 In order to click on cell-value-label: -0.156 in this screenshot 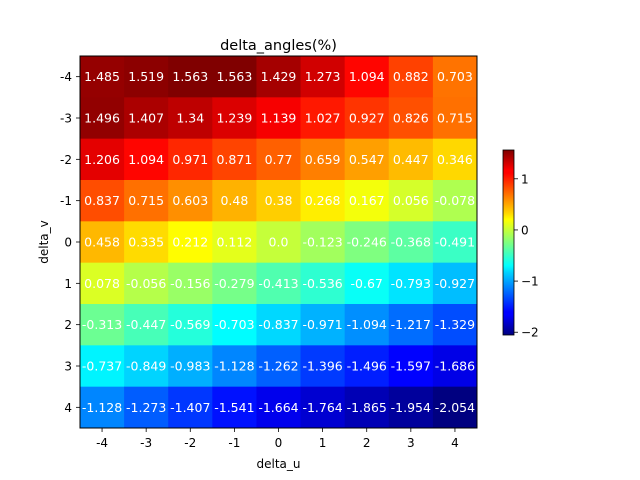, I will do `click(190, 283)`.